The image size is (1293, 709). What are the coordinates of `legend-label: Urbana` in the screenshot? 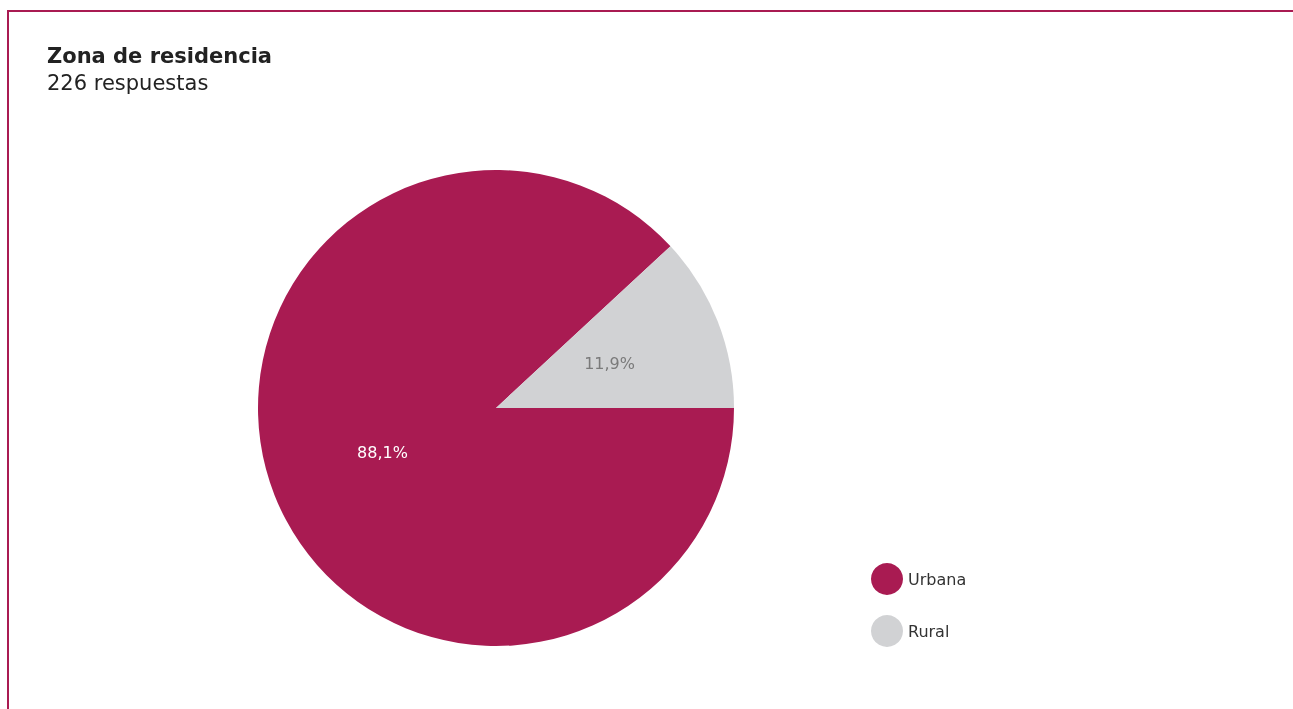 It's located at (937, 579).